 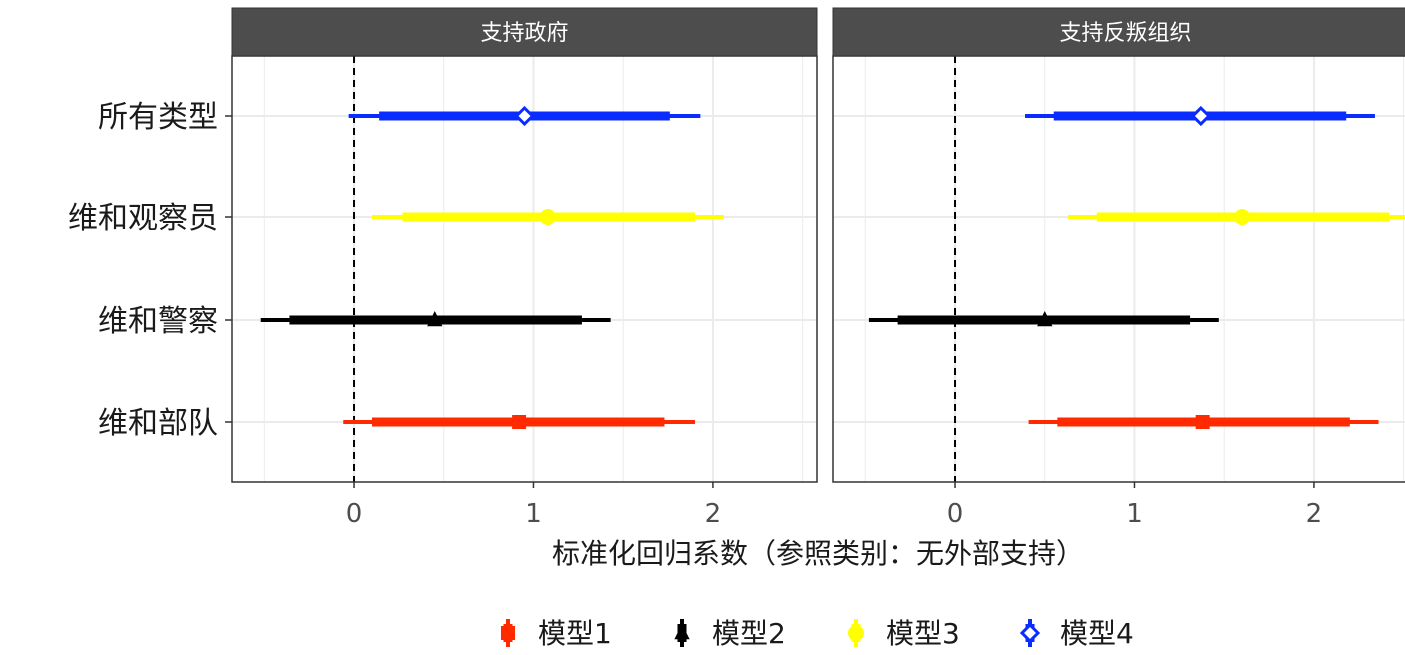 What do you see at coordinates (818, 553) in the screenshot?
I see `x-axis-title: 标准化回归系数（参照类别：无外部支持）` at bounding box center [818, 553].